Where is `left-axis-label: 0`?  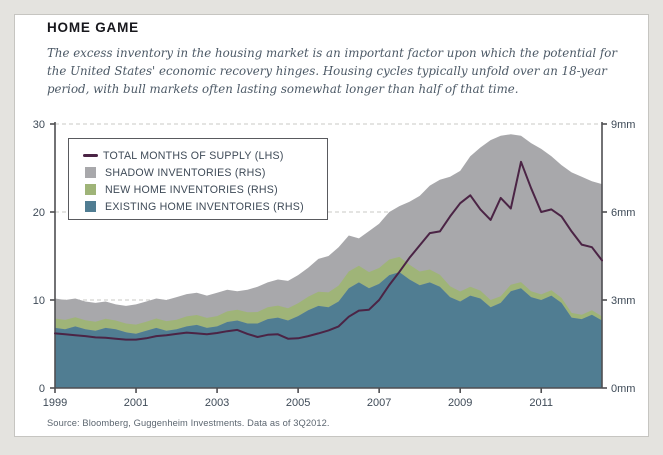 left-axis-label: 0 is located at coordinates (42, 389).